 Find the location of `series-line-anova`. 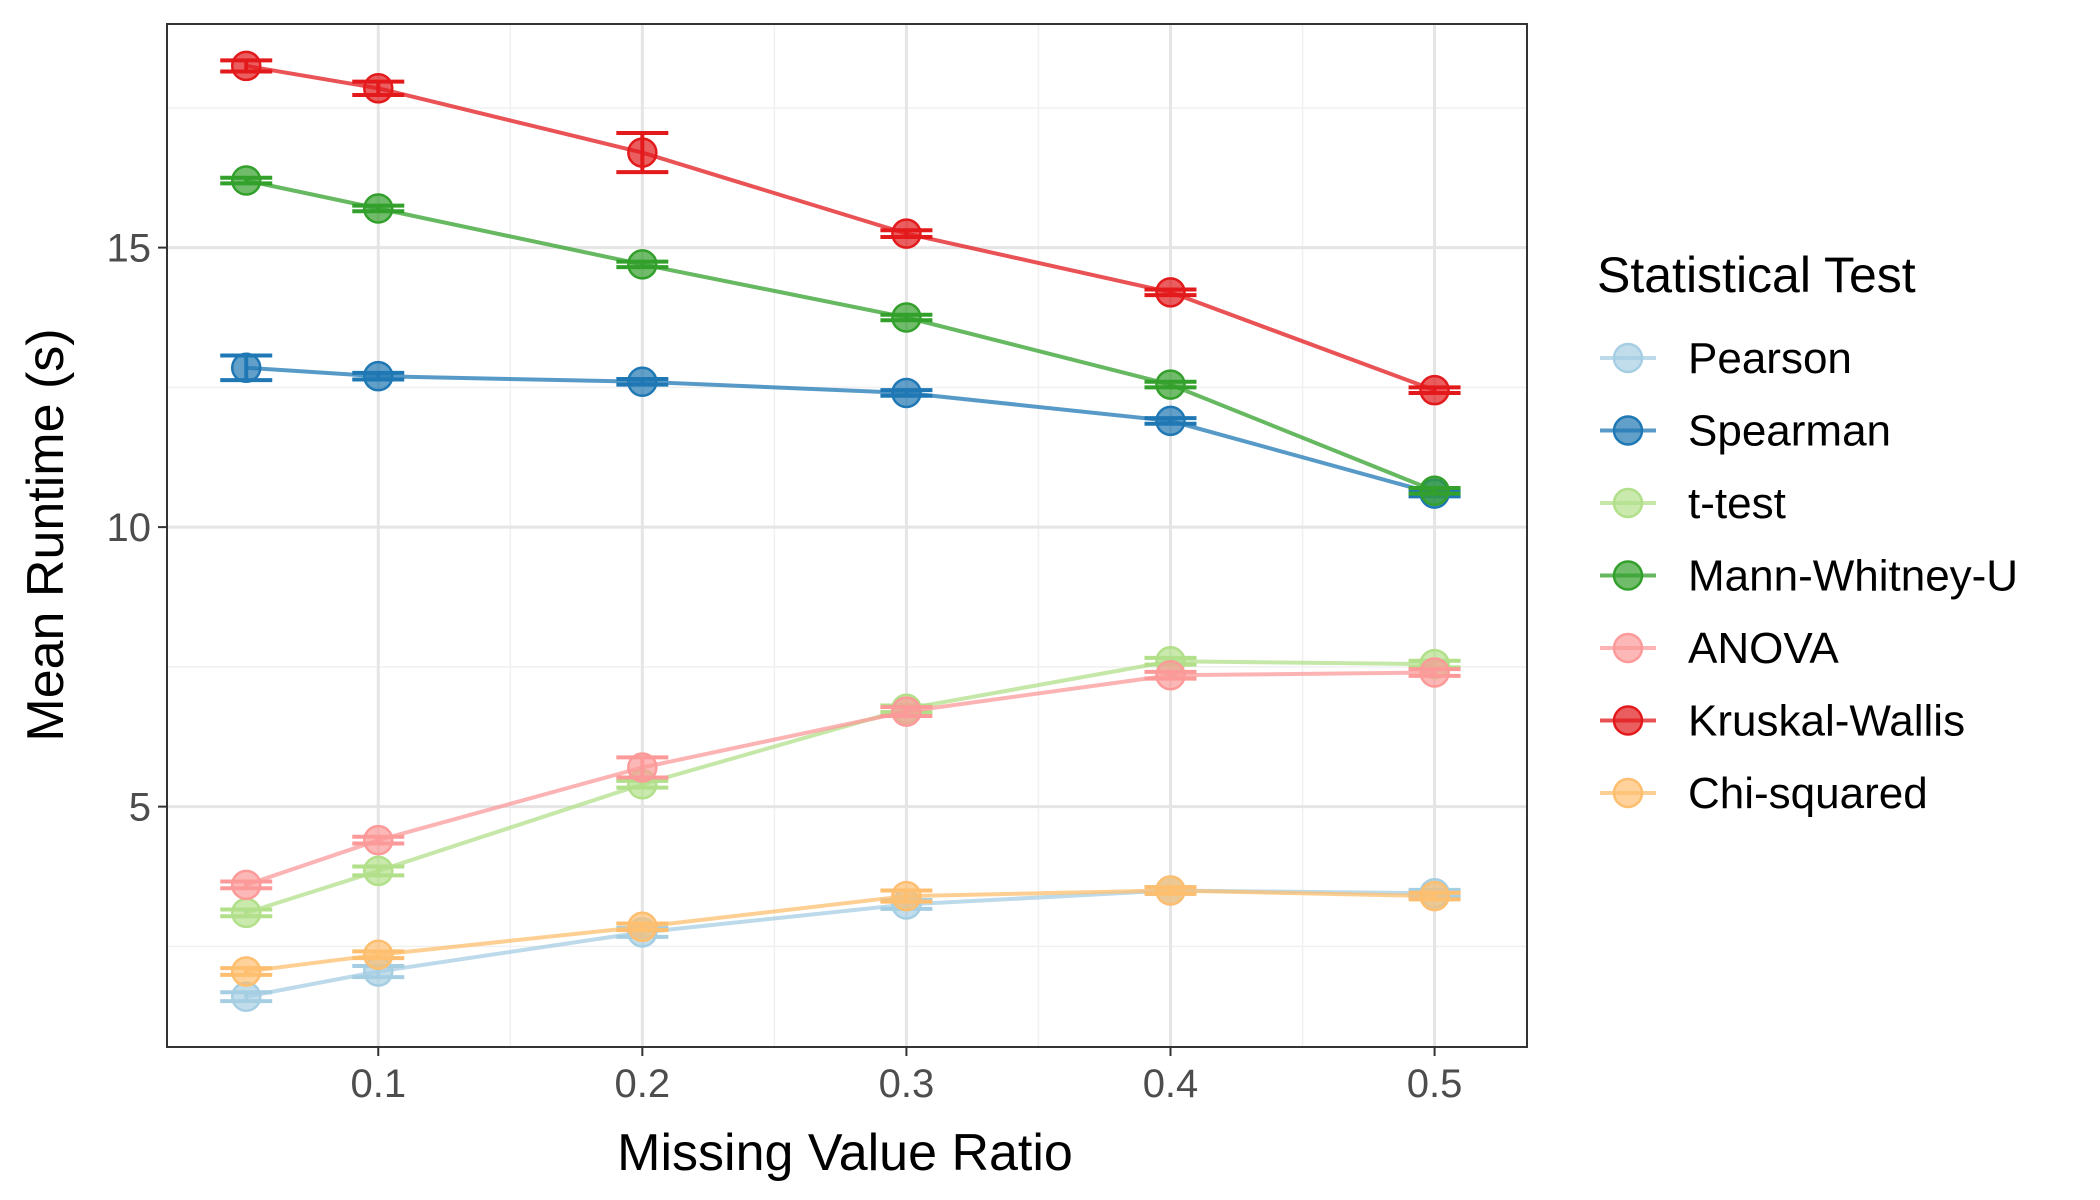

series-line-anova is located at coordinates (840, 778).